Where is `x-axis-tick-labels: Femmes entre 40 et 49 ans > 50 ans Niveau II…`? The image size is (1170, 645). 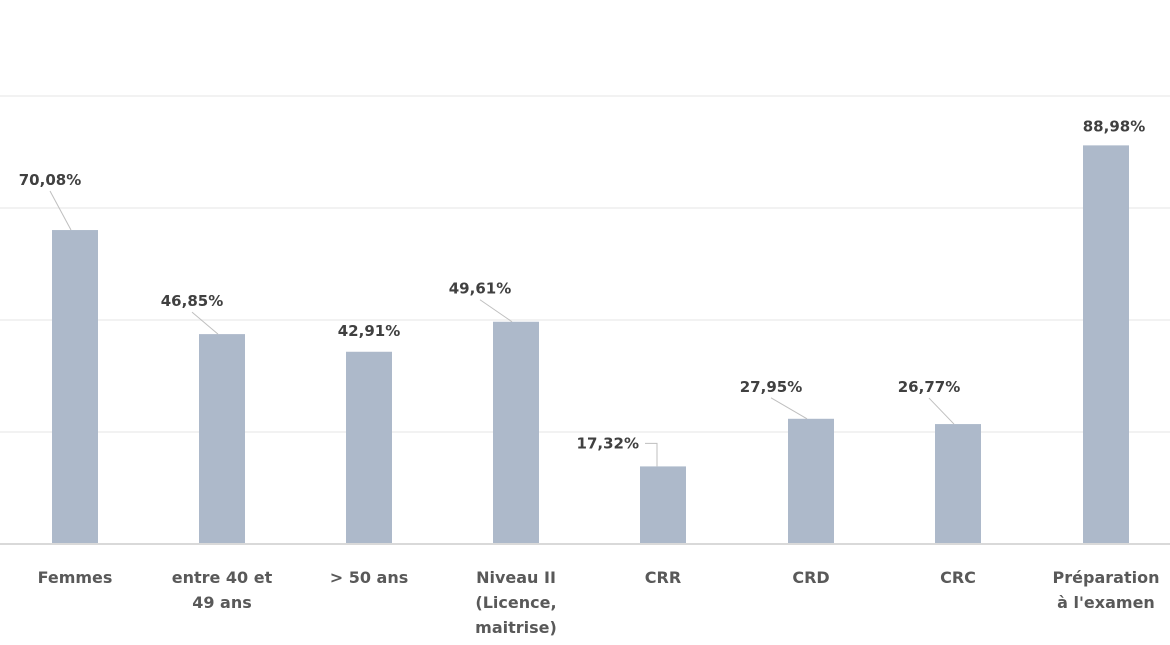 x-axis-tick-labels: Femmes entre 40 et 49 ans > 50 ans Niveau II… is located at coordinates (599, 602).